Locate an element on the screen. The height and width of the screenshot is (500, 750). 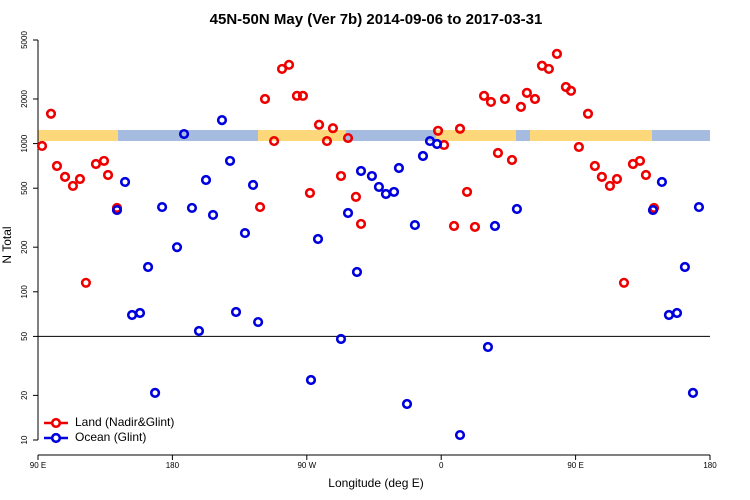
y-tick-label: 200 is located at coordinates (24, 247).